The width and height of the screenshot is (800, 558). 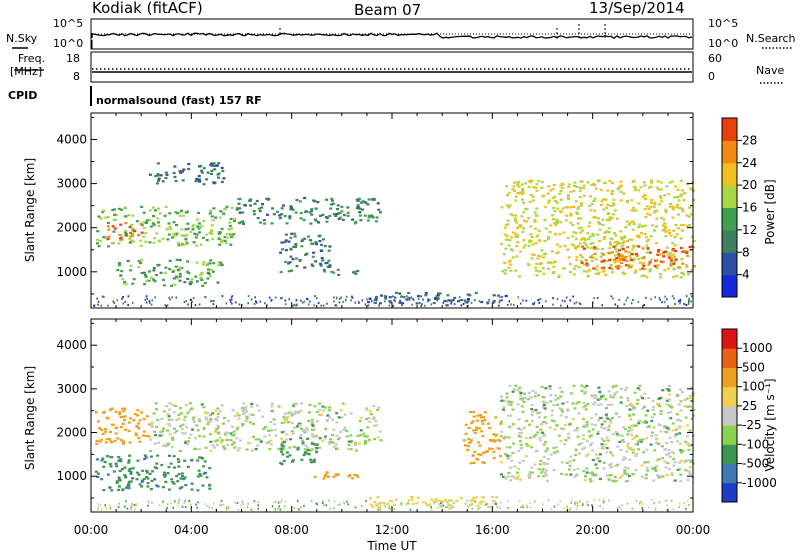 I want to click on y-tick-label: 2000, so click(x=71, y=228).